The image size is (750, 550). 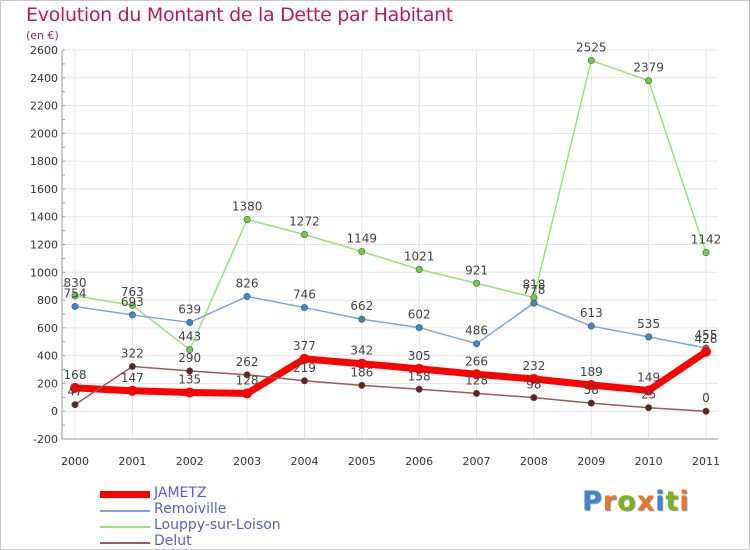 What do you see at coordinates (476, 361) in the screenshot?
I see `data-label: 266` at bounding box center [476, 361].